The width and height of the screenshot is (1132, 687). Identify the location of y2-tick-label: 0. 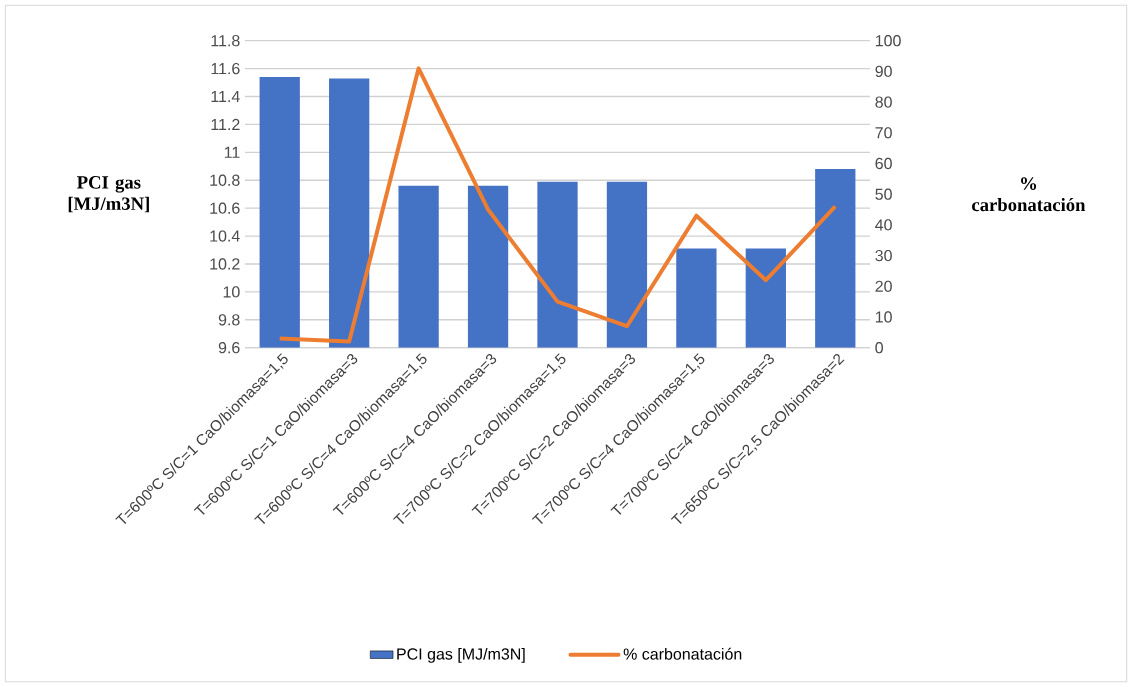
(879, 348).